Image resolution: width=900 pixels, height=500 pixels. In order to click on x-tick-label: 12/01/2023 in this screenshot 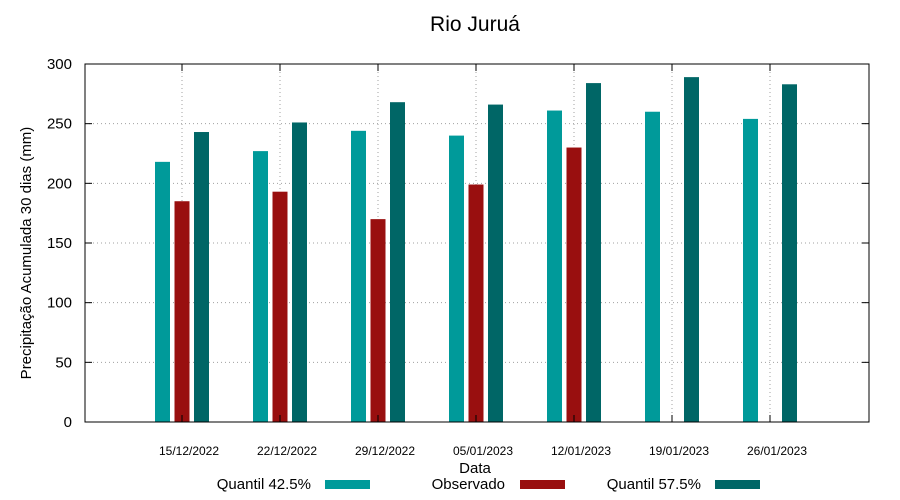, I will do `click(581, 451)`.